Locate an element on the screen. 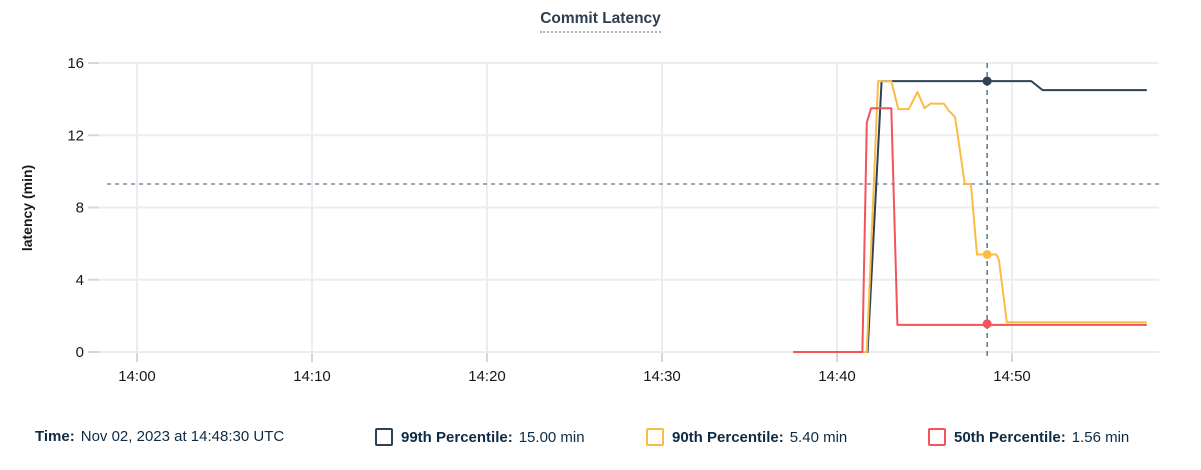 This screenshot has height=470, width=1201. chart-title: Commit Latency is located at coordinates (600, 21).